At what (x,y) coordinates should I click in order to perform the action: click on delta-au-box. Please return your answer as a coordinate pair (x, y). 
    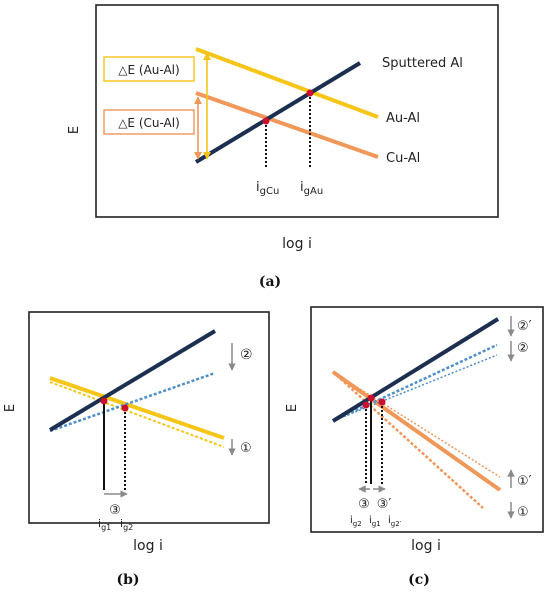
    Looking at the image, I should click on (149, 69).